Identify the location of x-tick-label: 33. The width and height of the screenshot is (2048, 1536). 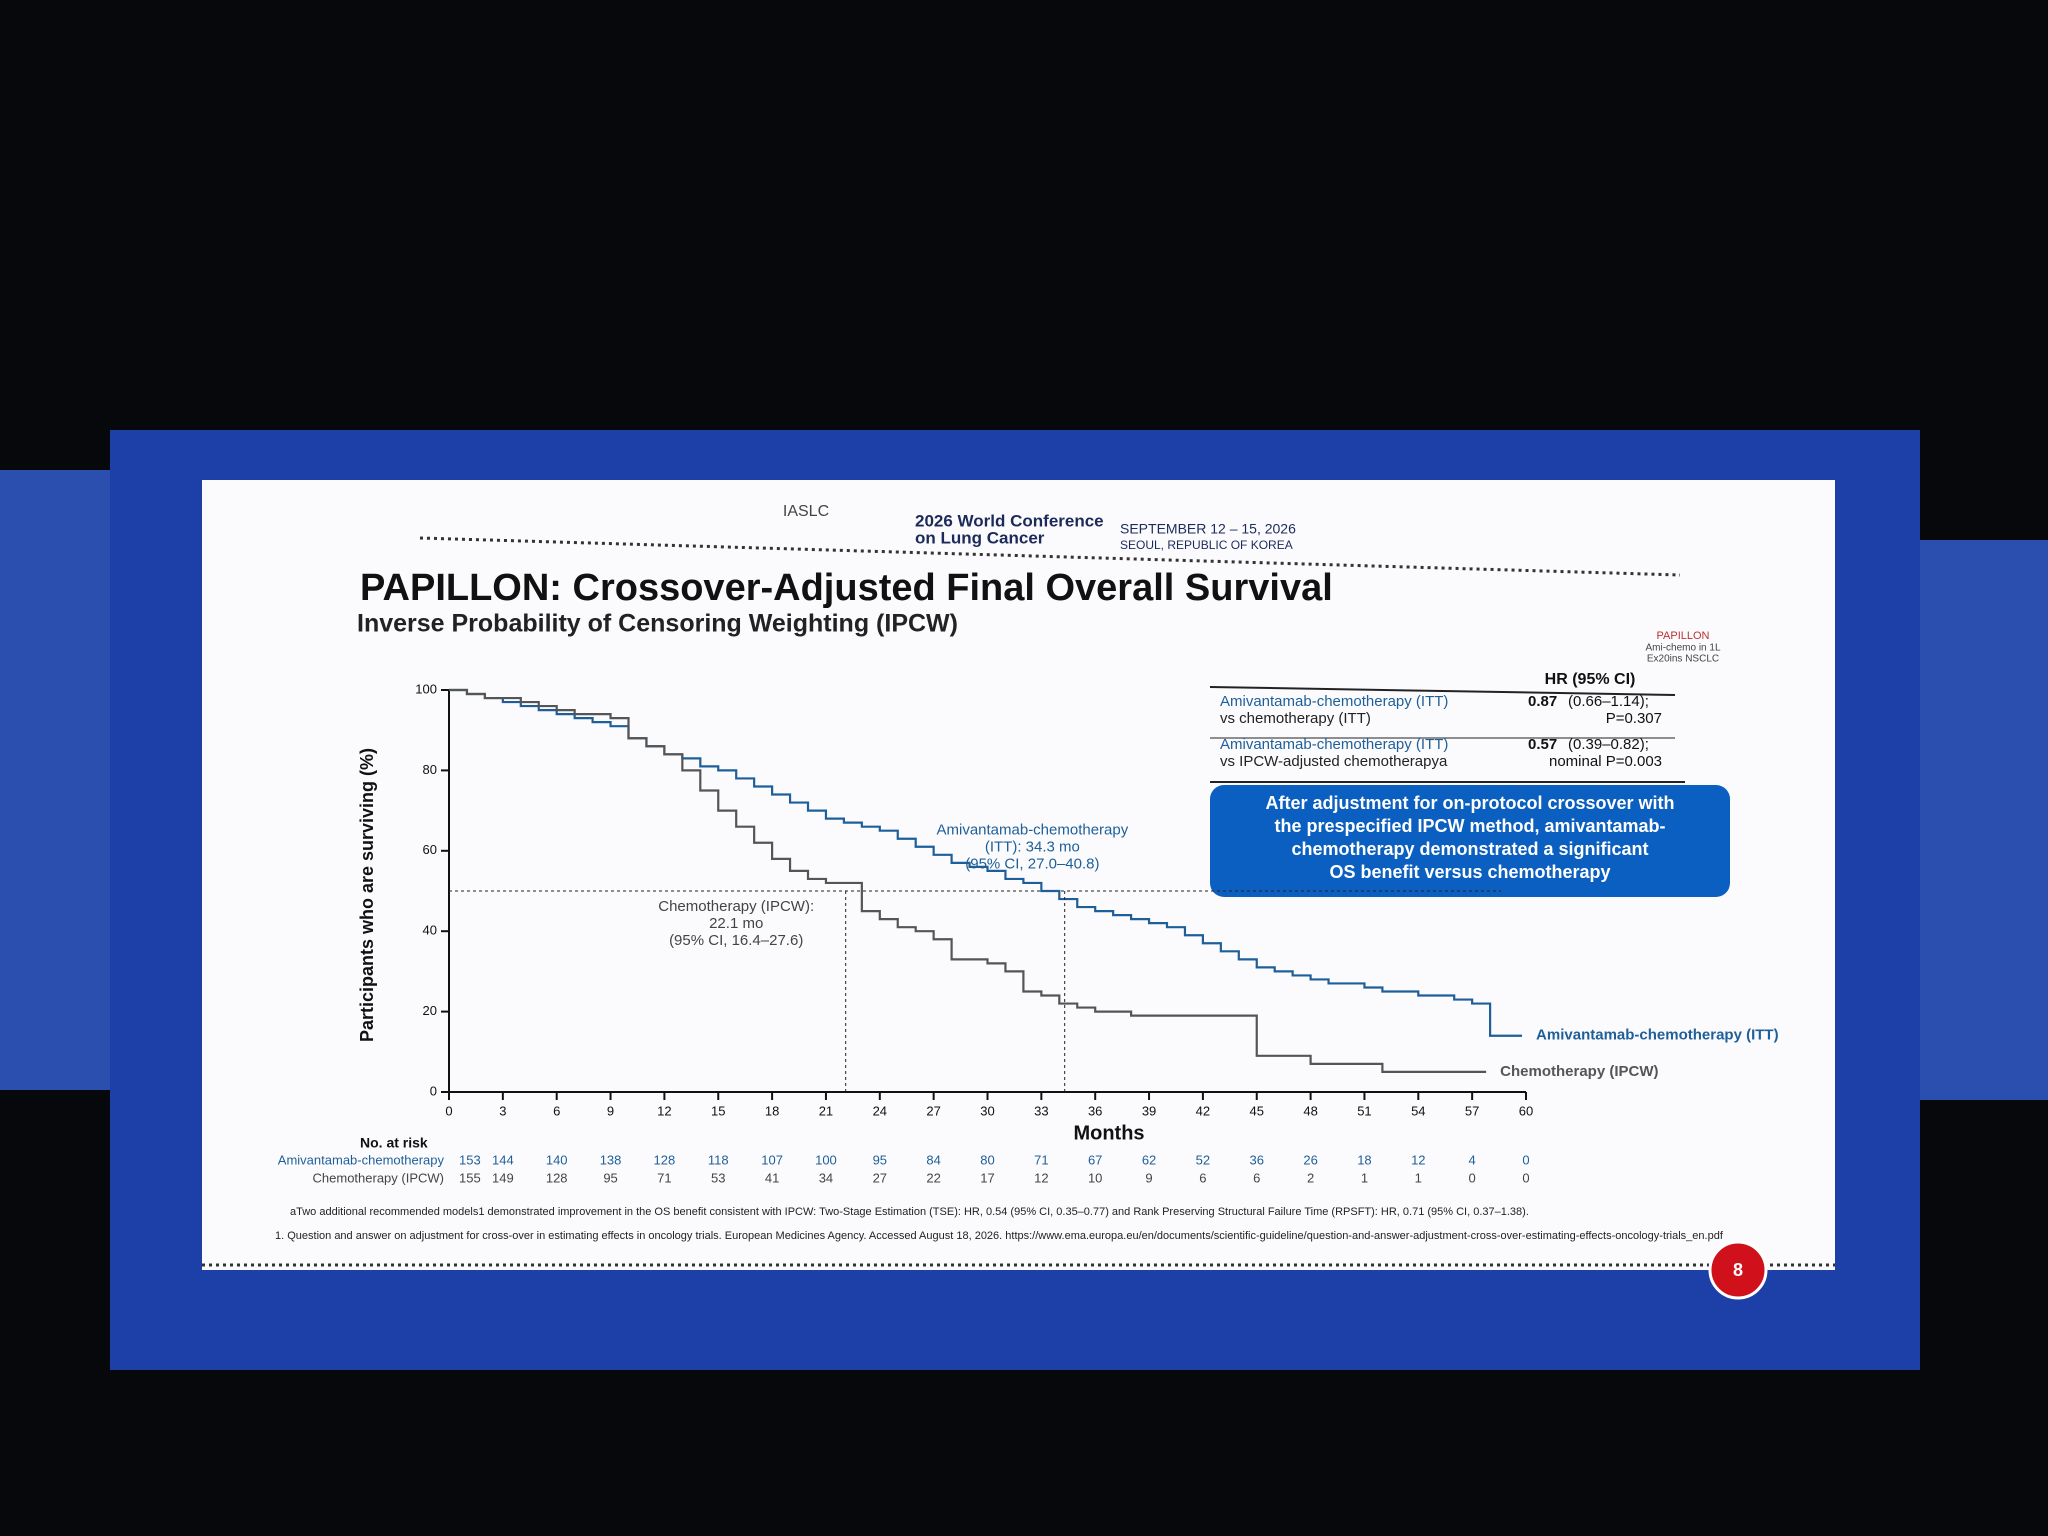
(1041, 1110).